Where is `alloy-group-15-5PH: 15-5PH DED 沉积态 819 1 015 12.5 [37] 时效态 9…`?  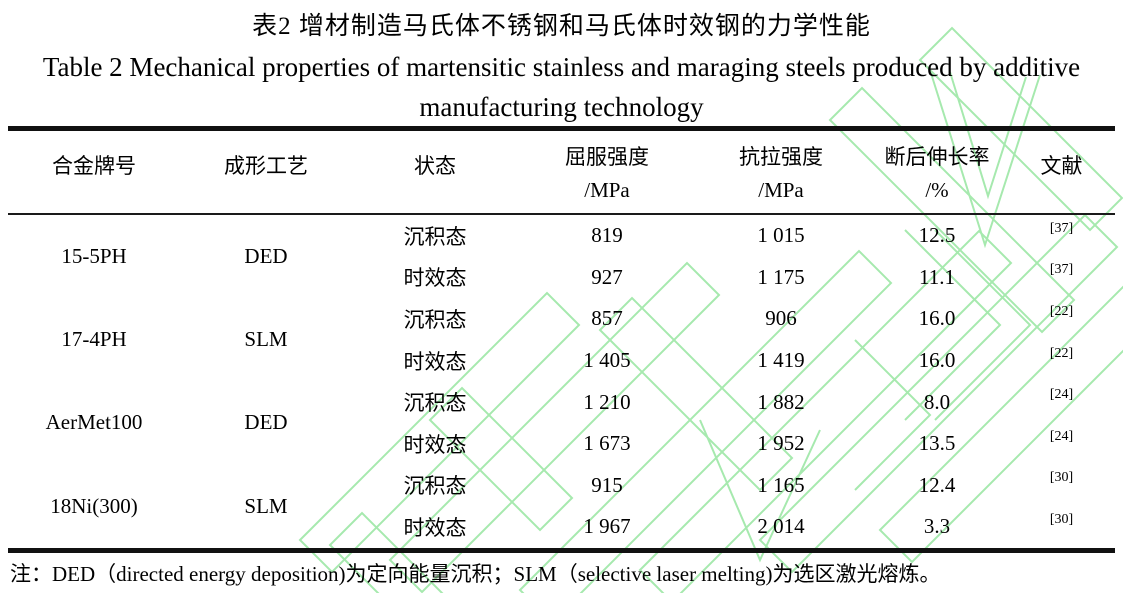 alloy-group-15-5PH: 15-5PH DED 沉积态 819 1 015 12.5 [37] 时效态 9… is located at coordinates (561, 256).